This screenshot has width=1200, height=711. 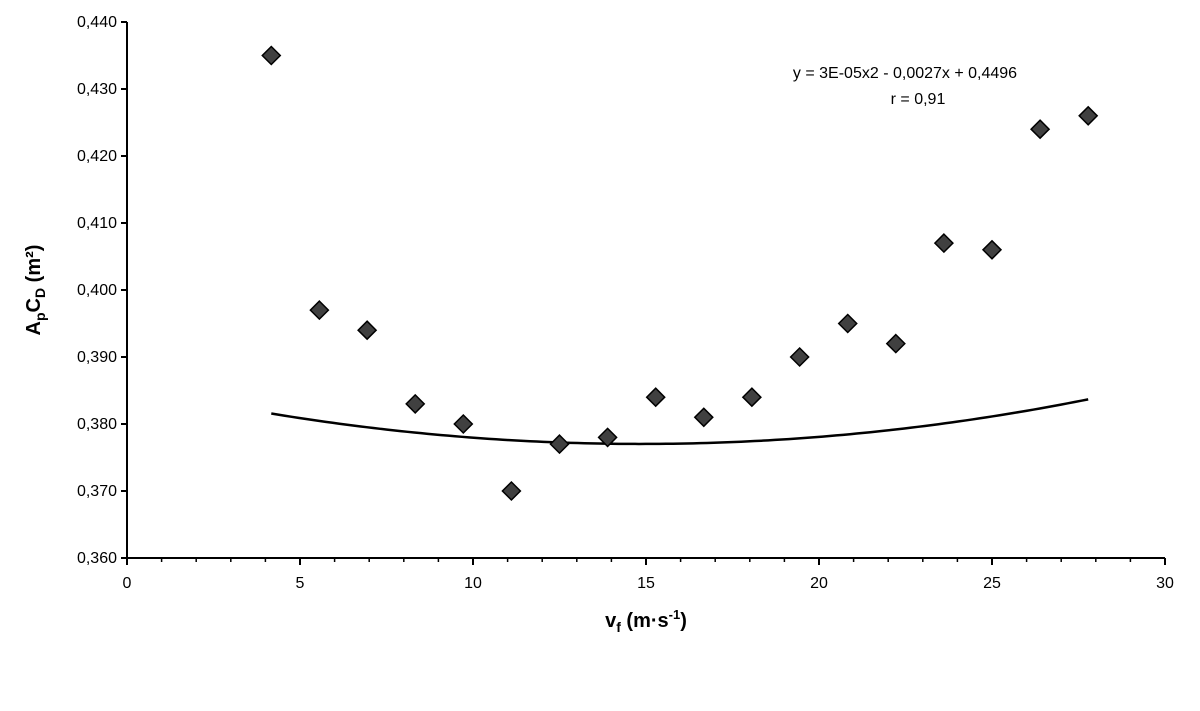 What do you see at coordinates (97, 89) in the screenshot?
I see `y-tick-label: 0,430` at bounding box center [97, 89].